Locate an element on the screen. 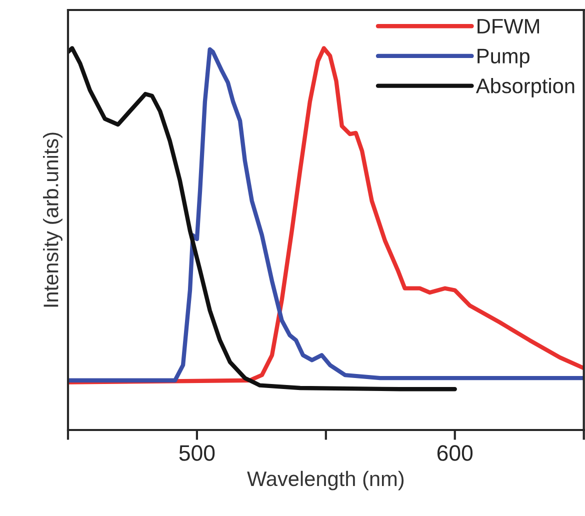 The image size is (585, 516). x-tick-label: 600 is located at coordinates (455, 453).